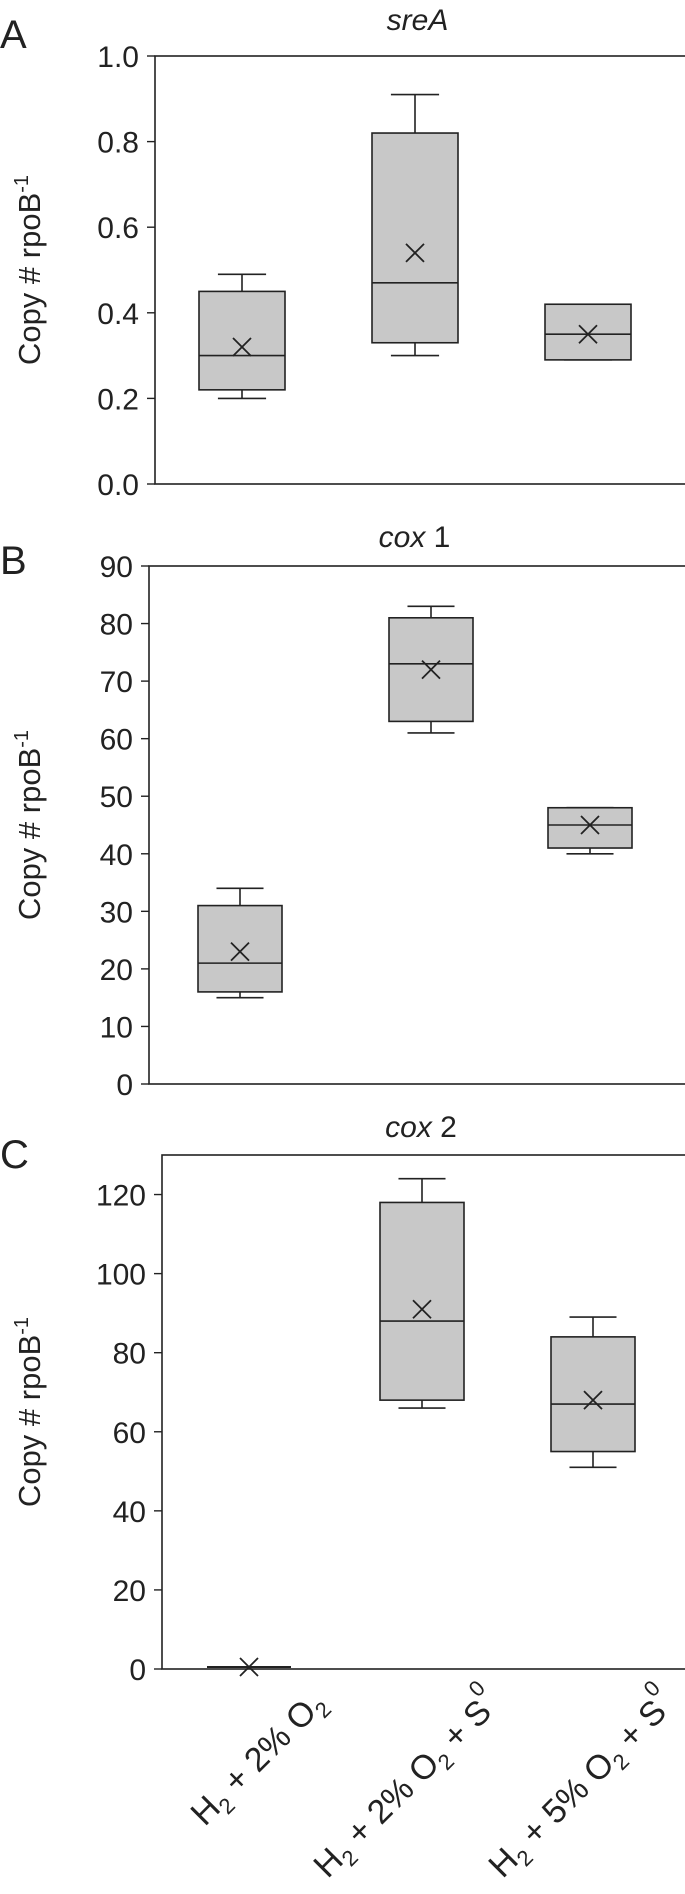 The image size is (685, 1894). Describe the element at coordinates (260, 1760) in the screenshot. I see `category-label-1: H2 + 2% O2` at that location.